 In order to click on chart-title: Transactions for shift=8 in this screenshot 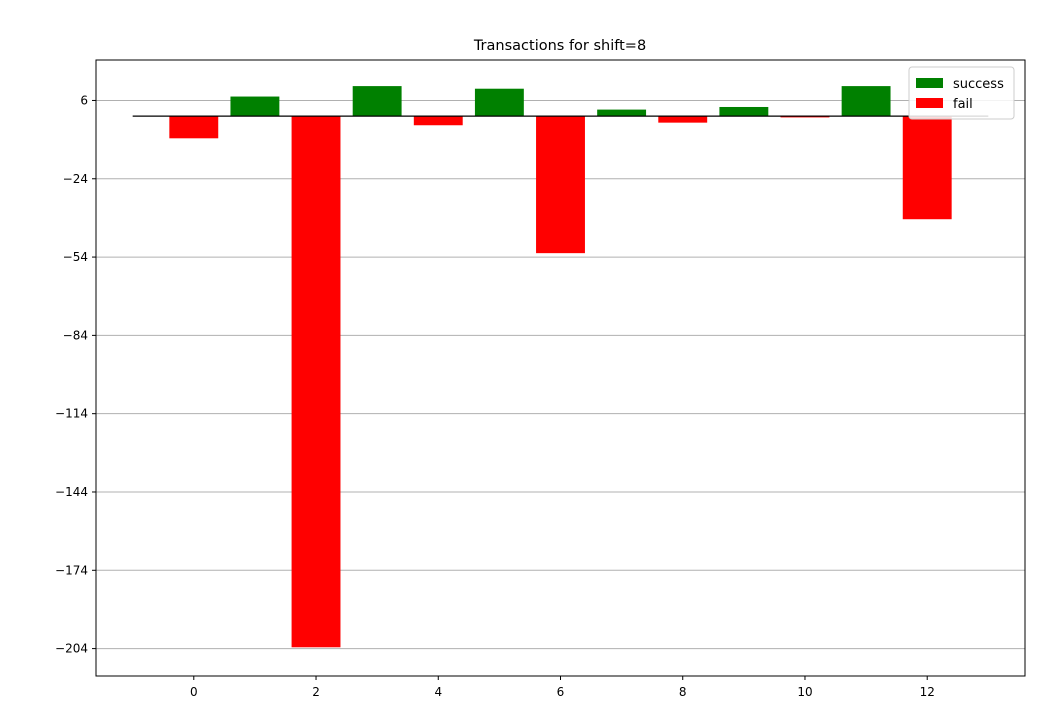, I will do `click(559, 46)`.